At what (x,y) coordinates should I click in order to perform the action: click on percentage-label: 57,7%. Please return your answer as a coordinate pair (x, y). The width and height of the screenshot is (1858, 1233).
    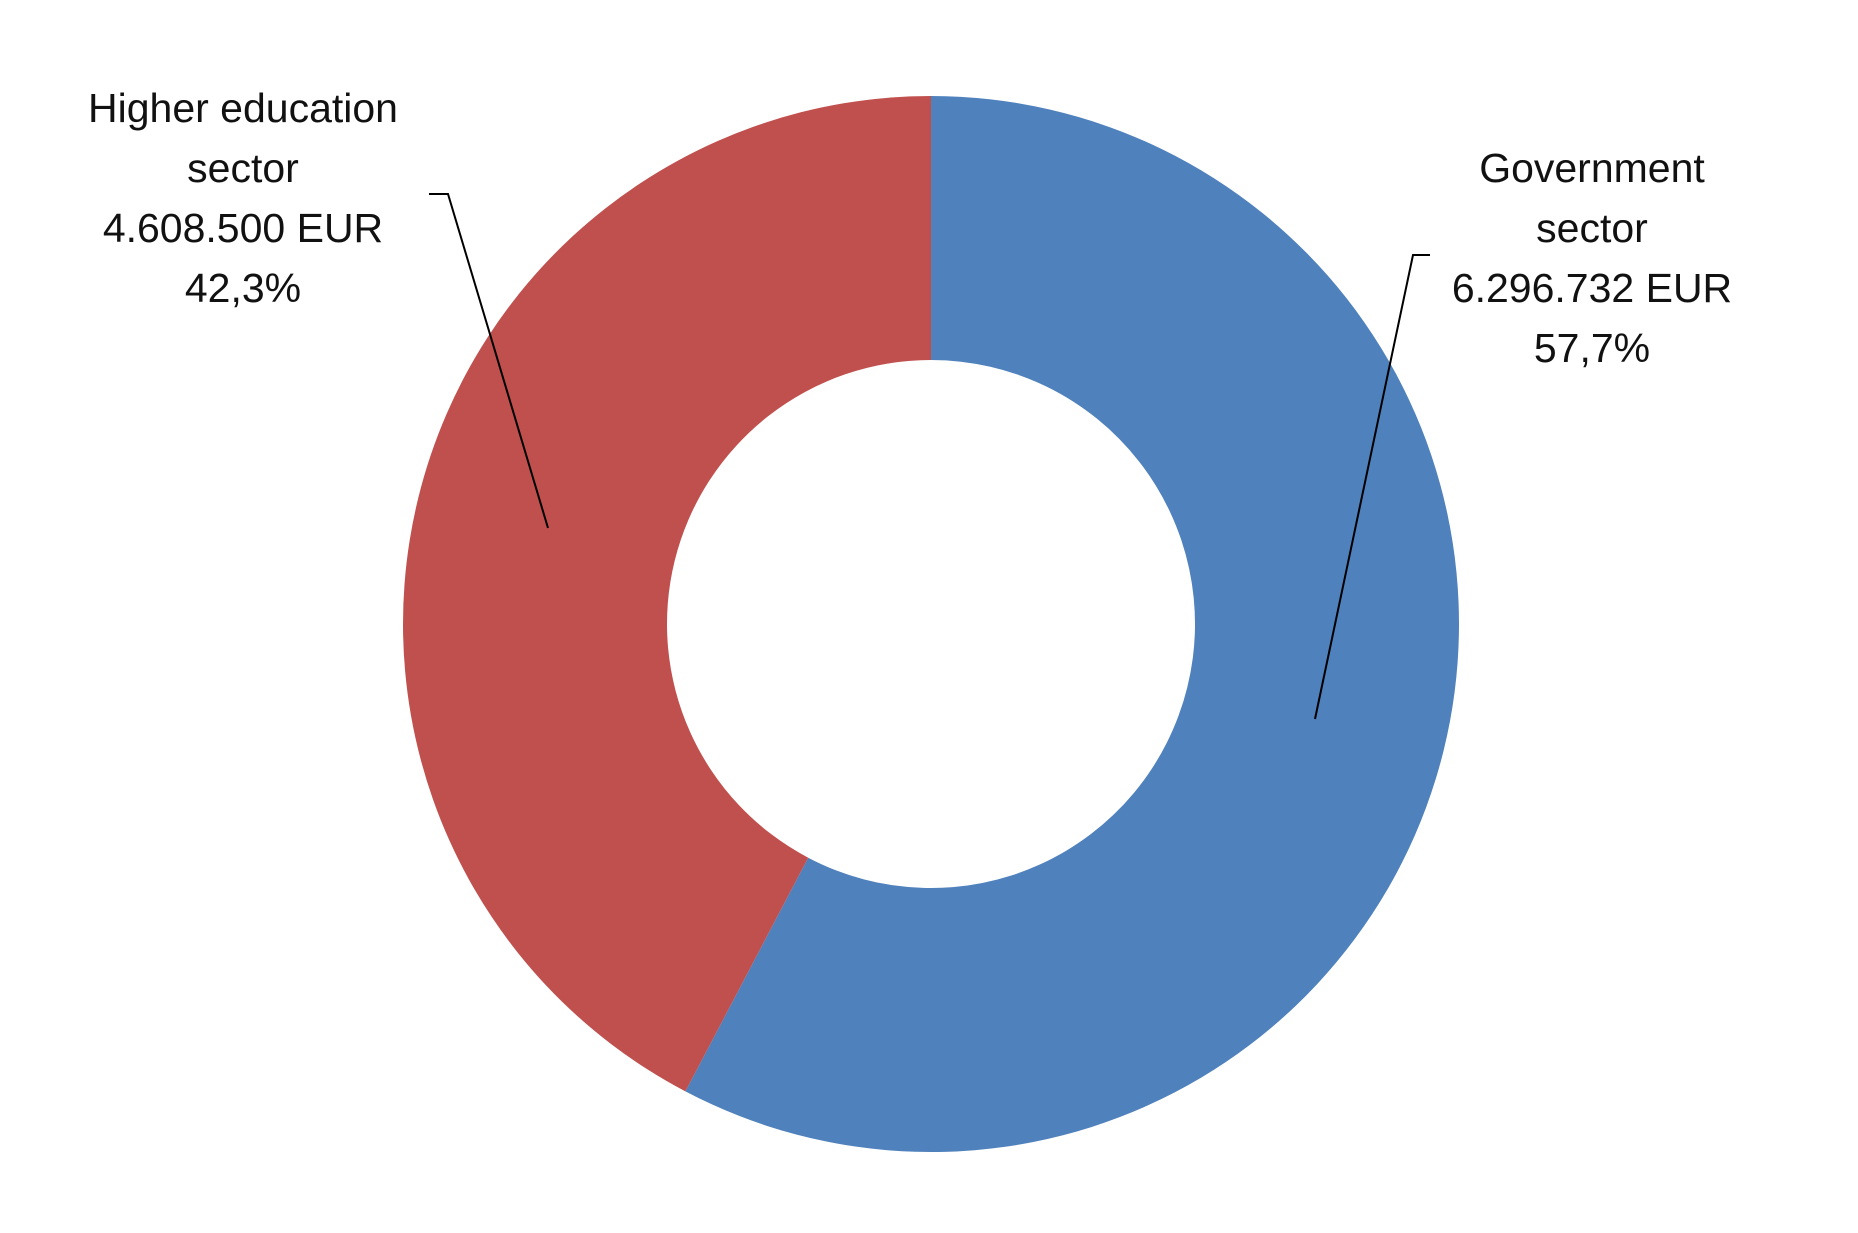
    Looking at the image, I should click on (1592, 348).